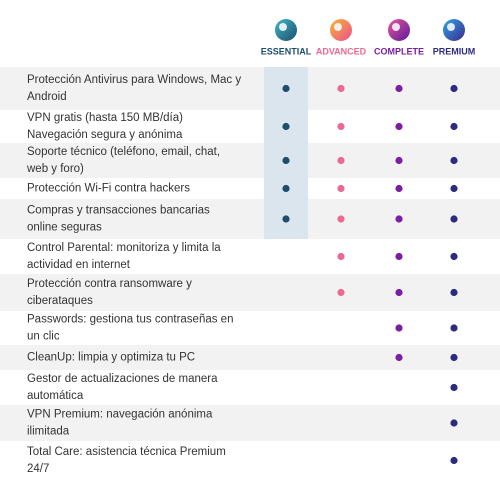 This screenshot has width=500, height=500. I want to click on feature-text: 24/7, so click(38, 469).